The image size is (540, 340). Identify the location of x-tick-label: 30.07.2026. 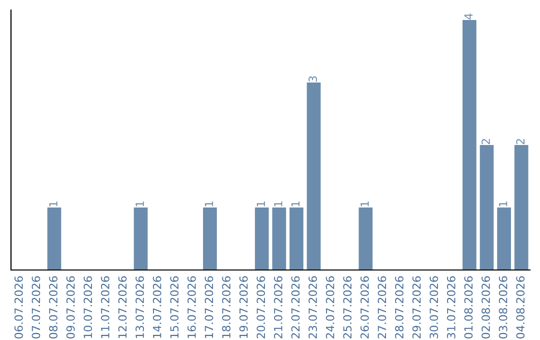
(434, 307).